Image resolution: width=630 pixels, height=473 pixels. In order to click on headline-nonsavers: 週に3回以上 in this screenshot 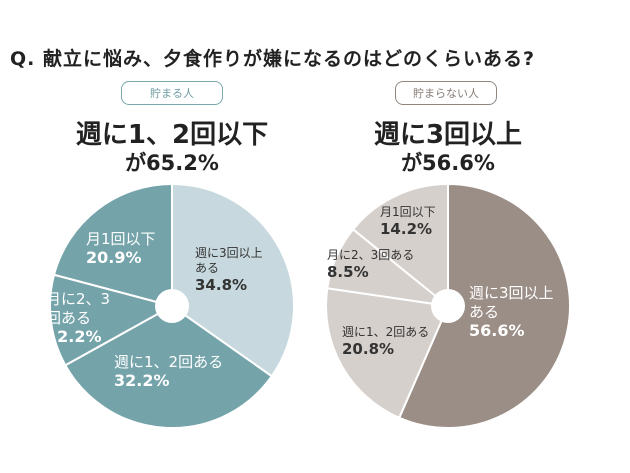, I will do `click(448, 135)`.